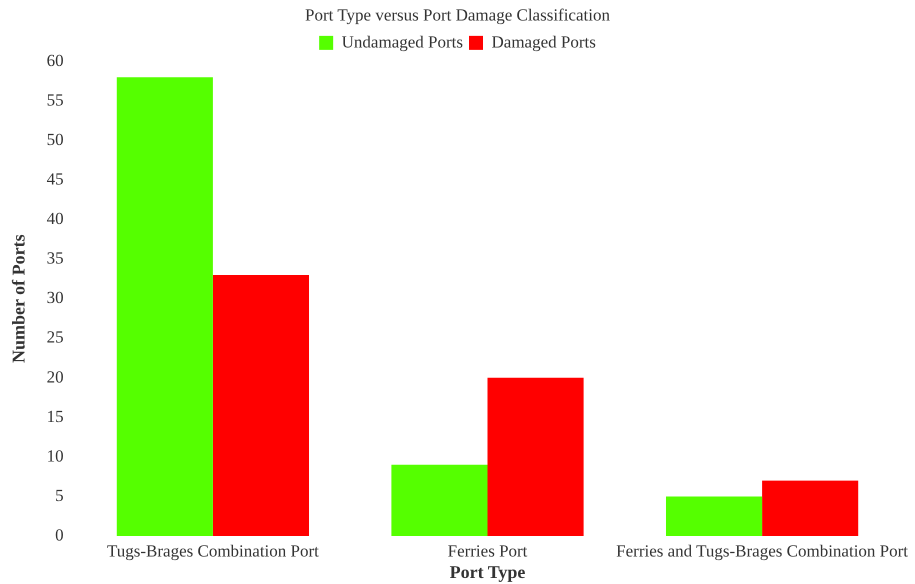 The image size is (915, 584). What do you see at coordinates (55, 100) in the screenshot?
I see `y-tick-label: 55` at bounding box center [55, 100].